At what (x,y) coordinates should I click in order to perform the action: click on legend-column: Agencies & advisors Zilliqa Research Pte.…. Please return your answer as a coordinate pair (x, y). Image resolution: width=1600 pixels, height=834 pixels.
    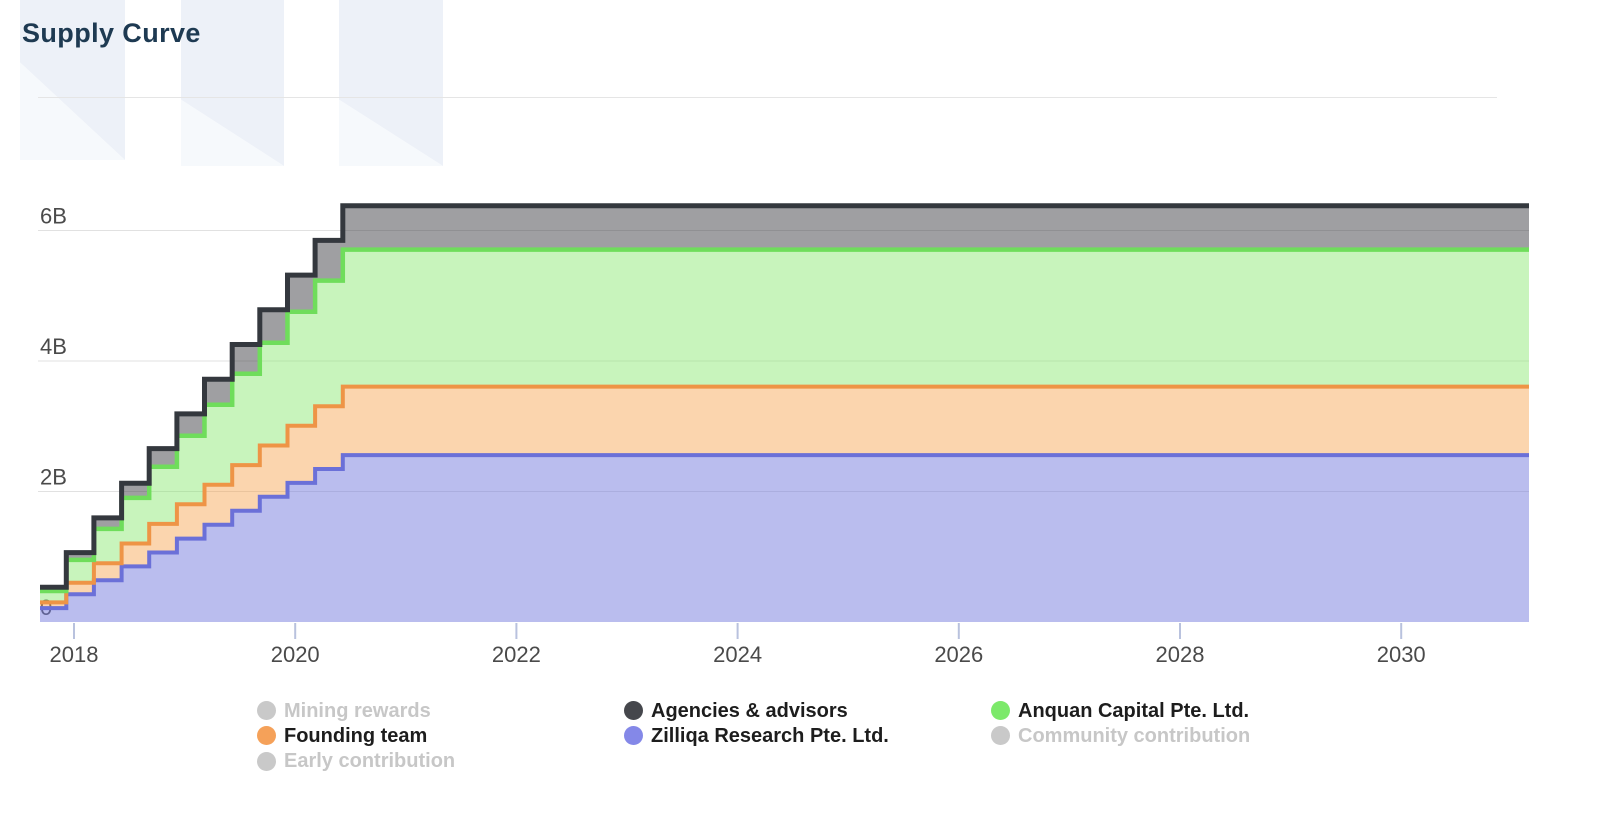
    Looking at the image, I should click on (756, 723).